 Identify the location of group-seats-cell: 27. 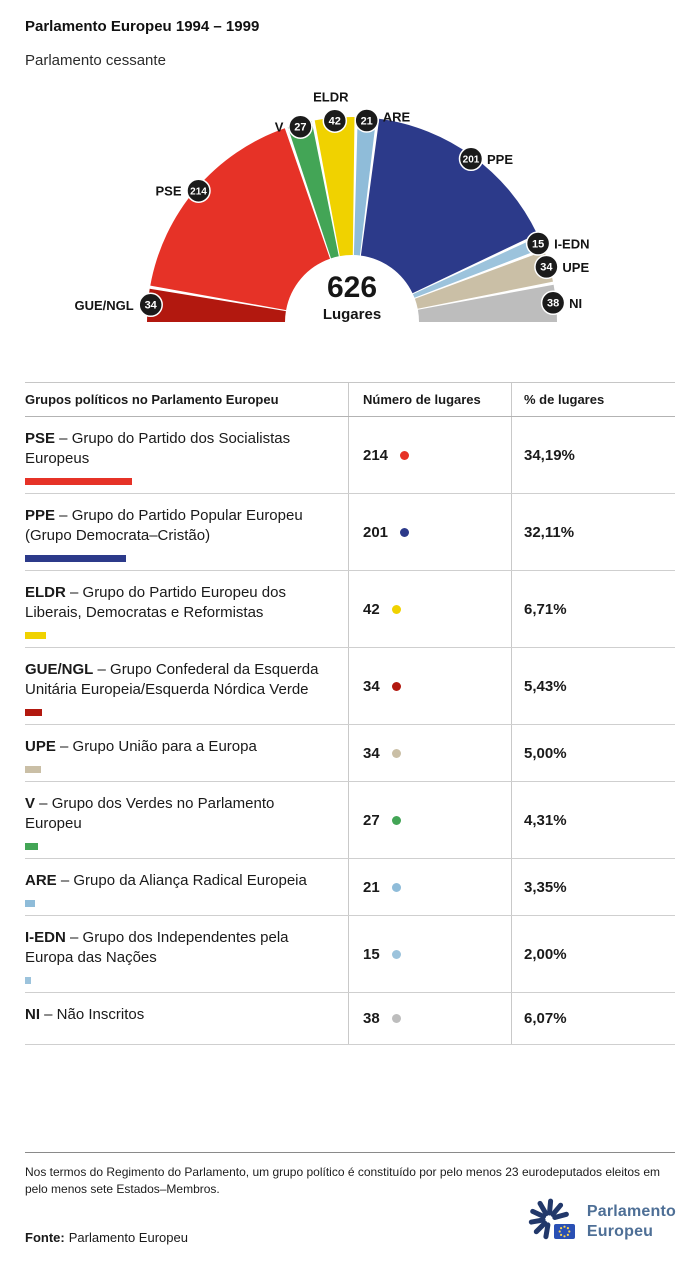
(429, 820).